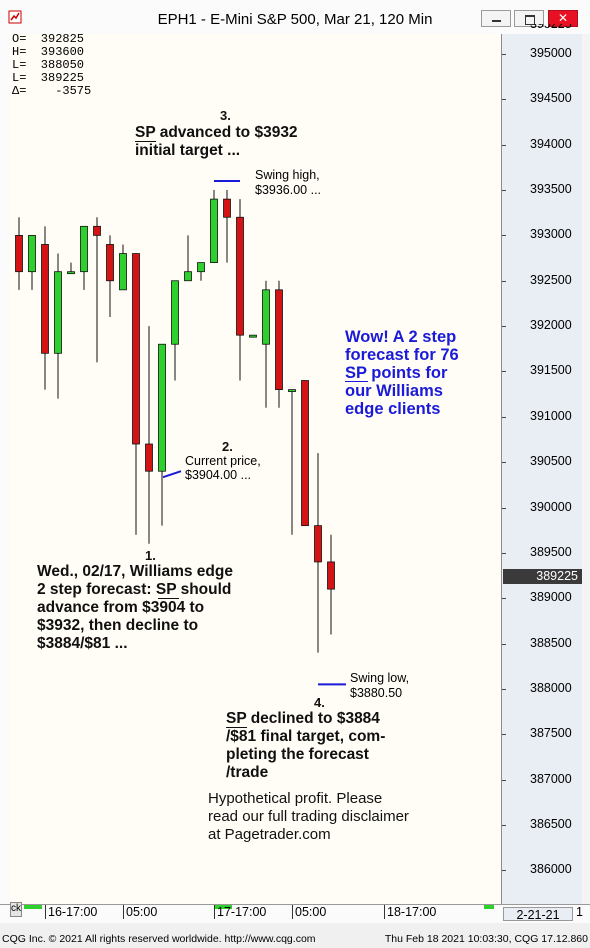 The width and height of the screenshot is (590, 948). What do you see at coordinates (223, 461) in the screenshot?
I see `current-price-label: Current price,` at bounding box center [223, 461].